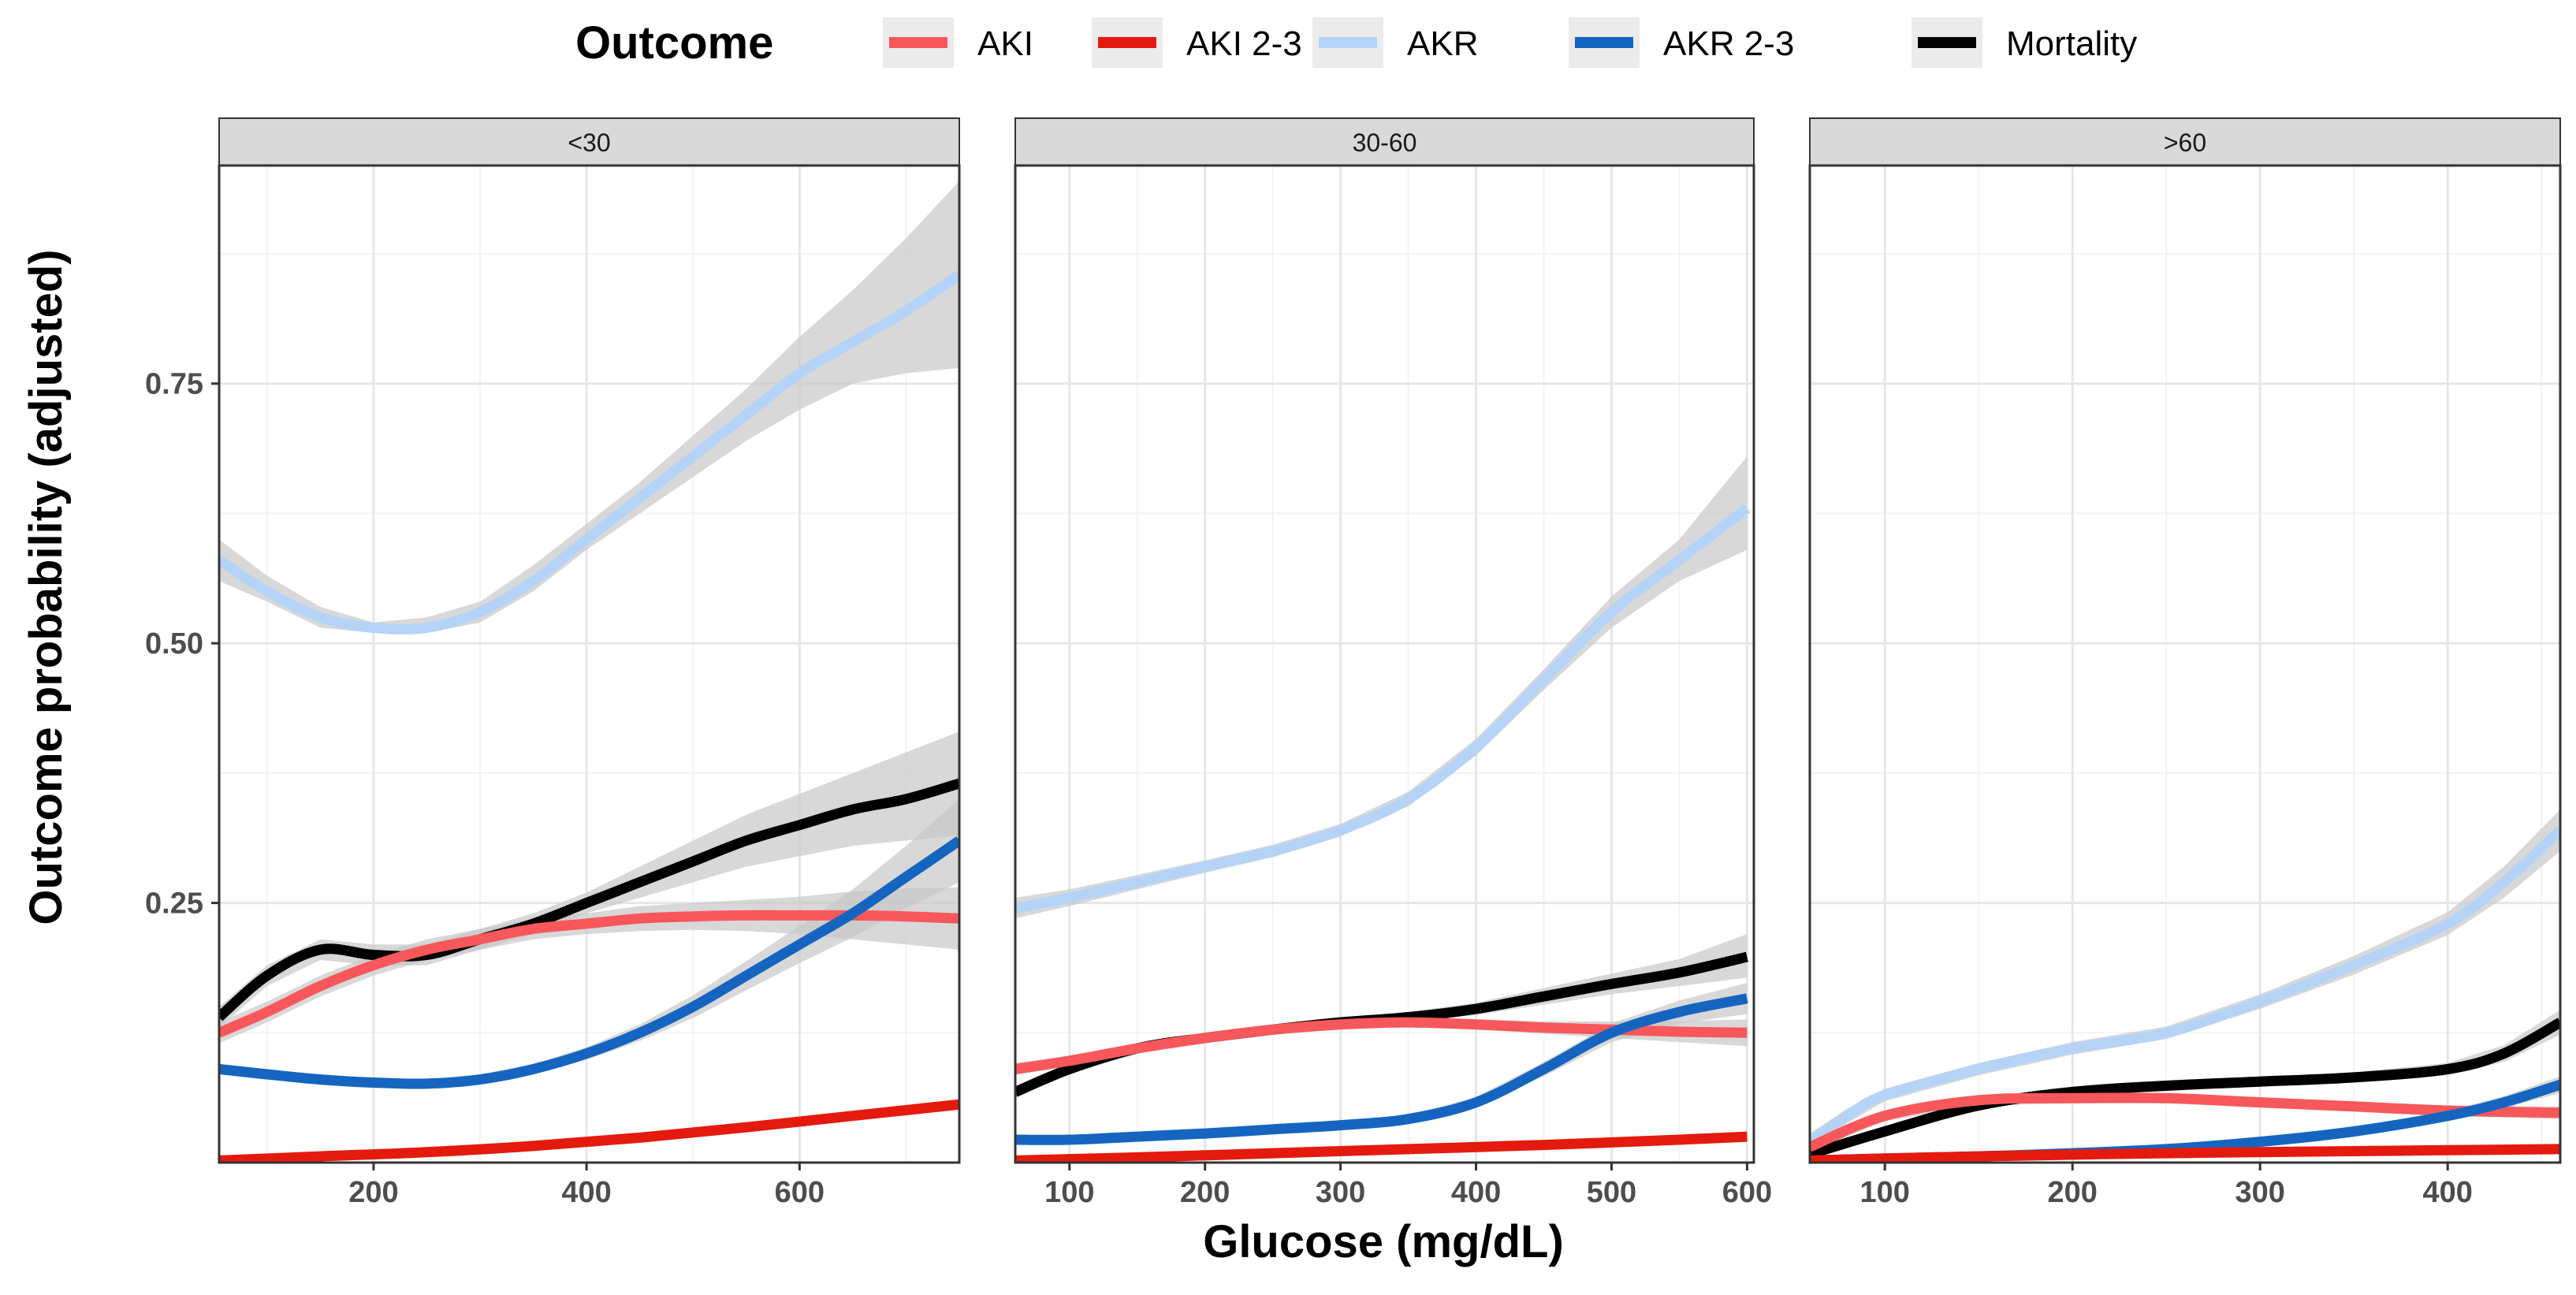 This screenshot has width=2576, height=1295. What do you see at coordinates (1005, 43) in the screenshot?
I see `legend-label: AKI` at bounding box center [1005, 43].